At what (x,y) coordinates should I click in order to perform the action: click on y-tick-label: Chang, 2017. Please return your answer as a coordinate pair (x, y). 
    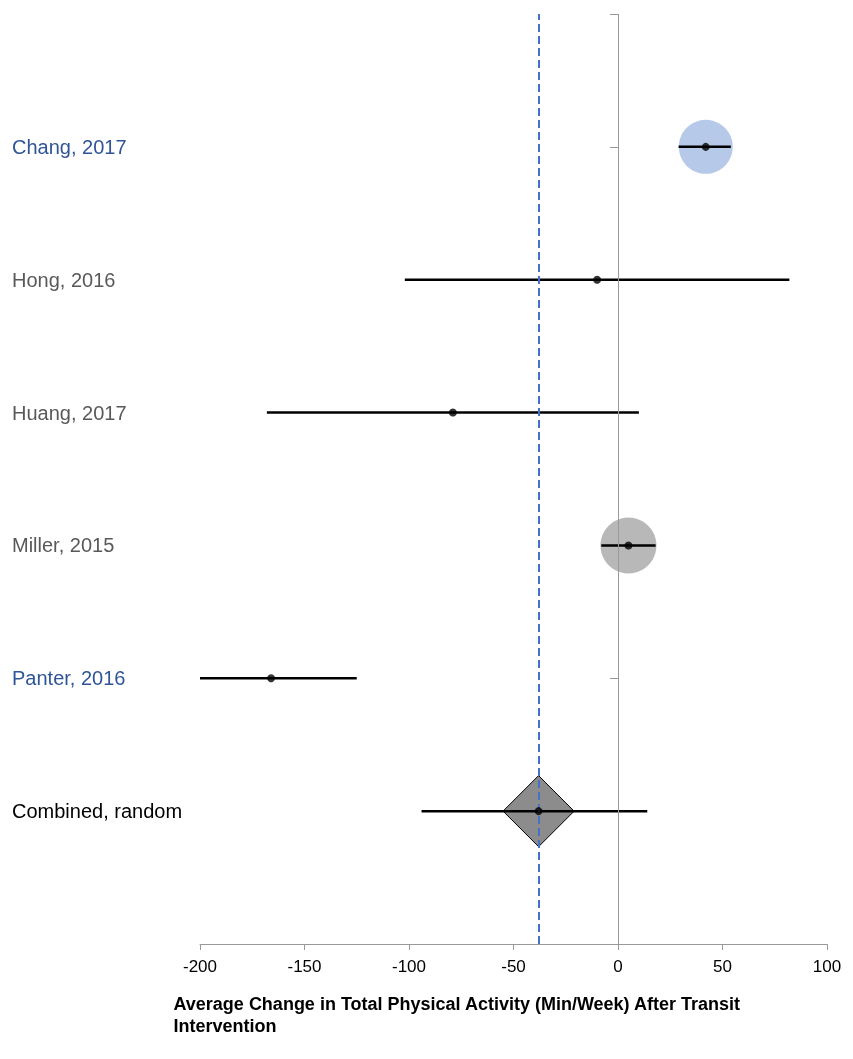
    Looking at the image, I should click on (69, 146).